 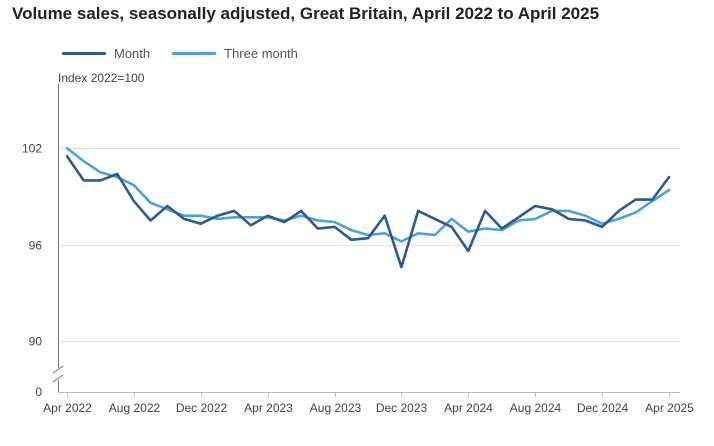 I want to click on y-tick-label-102: 102, so click(x=32, y=149).